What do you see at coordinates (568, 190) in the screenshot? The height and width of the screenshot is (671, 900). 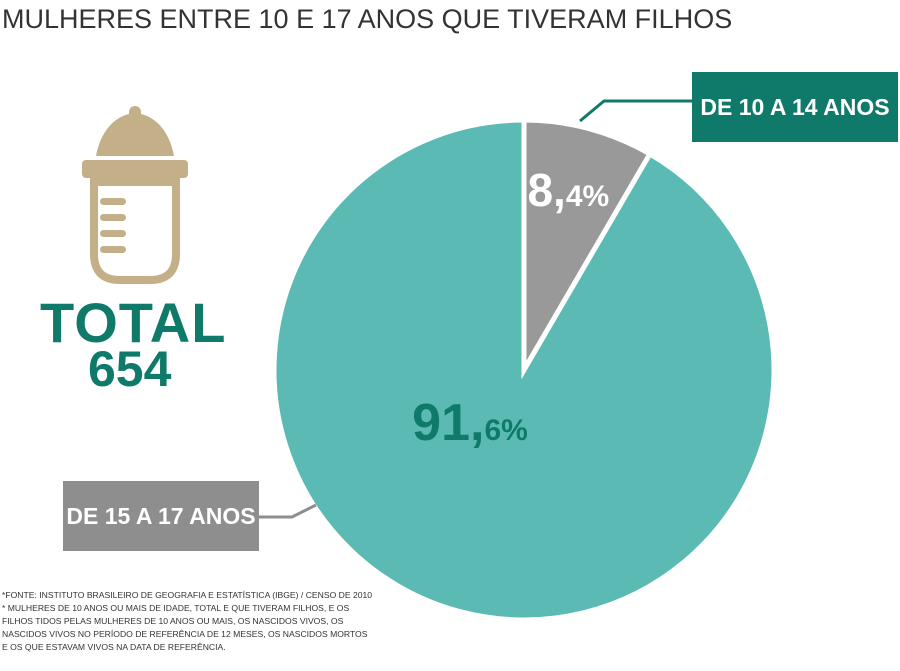 I see `data-label: 8,4%` at bounding box center [568, 190].